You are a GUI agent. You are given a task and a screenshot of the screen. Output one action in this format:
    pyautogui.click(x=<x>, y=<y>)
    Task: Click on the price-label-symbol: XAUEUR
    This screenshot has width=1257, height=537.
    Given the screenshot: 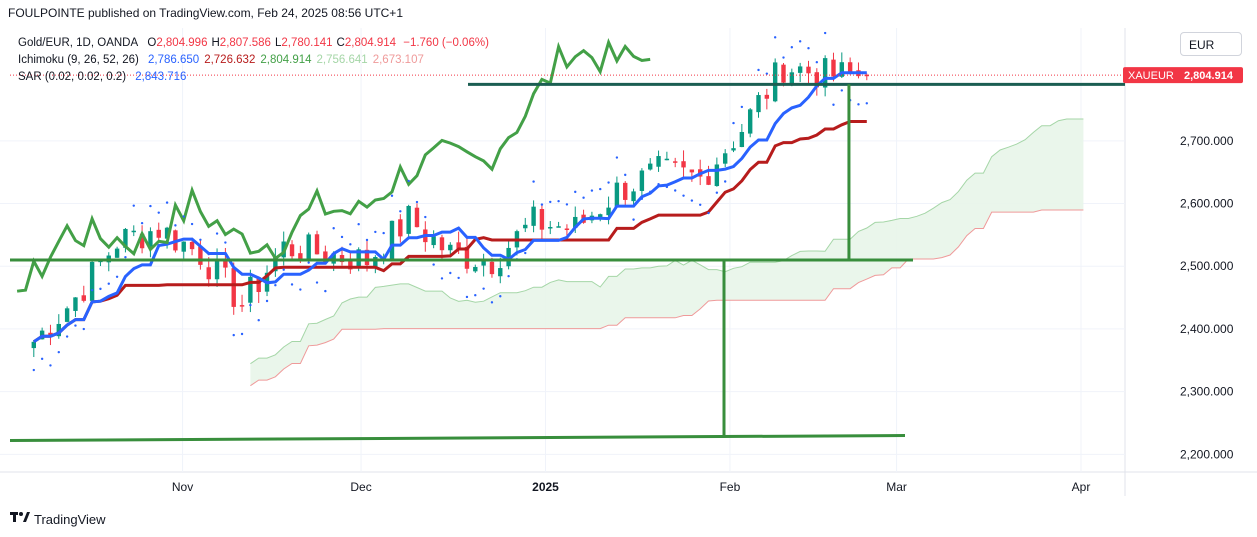 What is the action you would take?
    pyautogui.click(x=1151, y=76)
    